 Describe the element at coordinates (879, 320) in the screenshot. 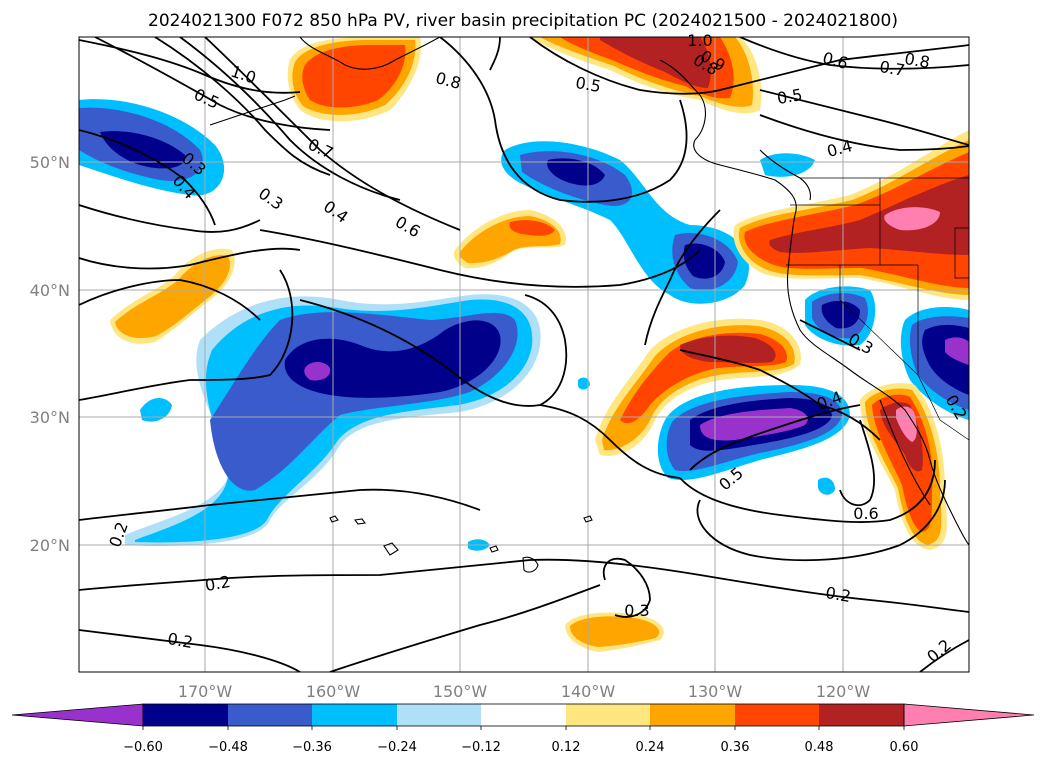

I see `border-ca-nv` at that location.